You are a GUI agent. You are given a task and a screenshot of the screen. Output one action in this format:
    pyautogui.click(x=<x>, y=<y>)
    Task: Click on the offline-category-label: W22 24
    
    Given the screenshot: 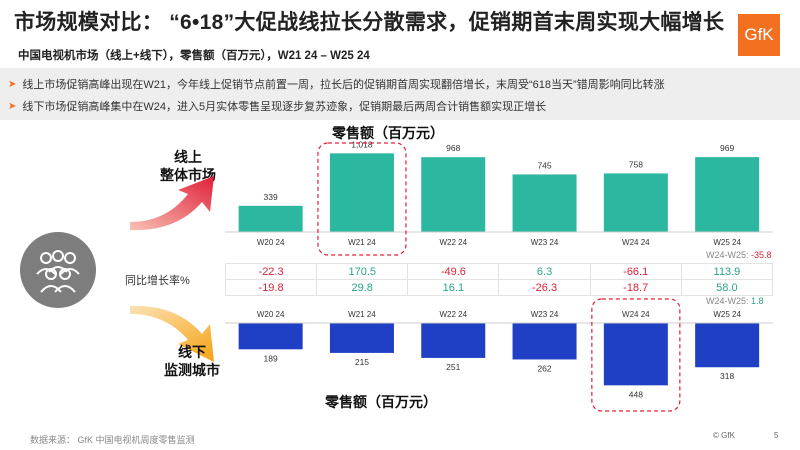 What is the action you would take?
    pyautogui.click(x=453, y=314)
    